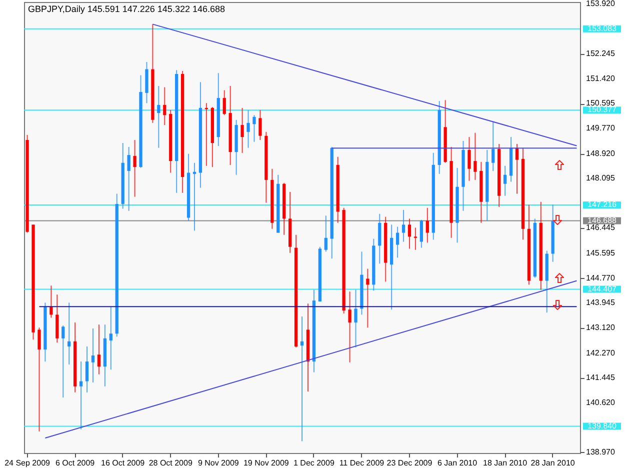 This screenshot has height=469, width=625. I want to click on x-tick-label: 28 Oct 2009, so click(170, 463).